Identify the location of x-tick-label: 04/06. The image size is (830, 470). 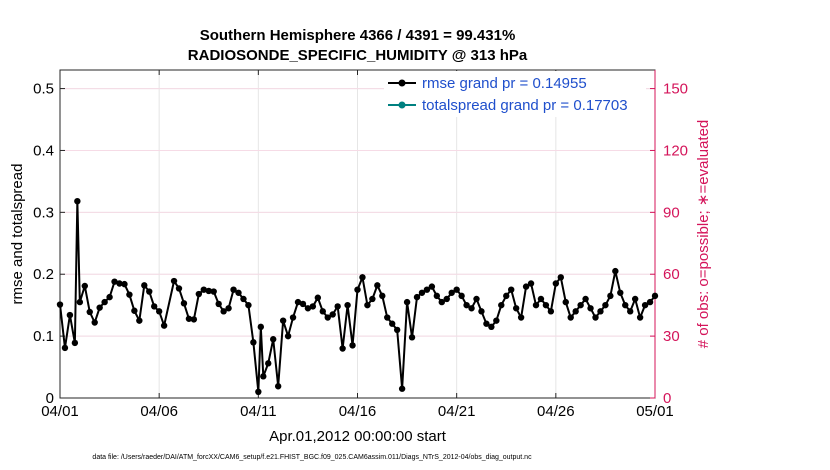
(159, 411).